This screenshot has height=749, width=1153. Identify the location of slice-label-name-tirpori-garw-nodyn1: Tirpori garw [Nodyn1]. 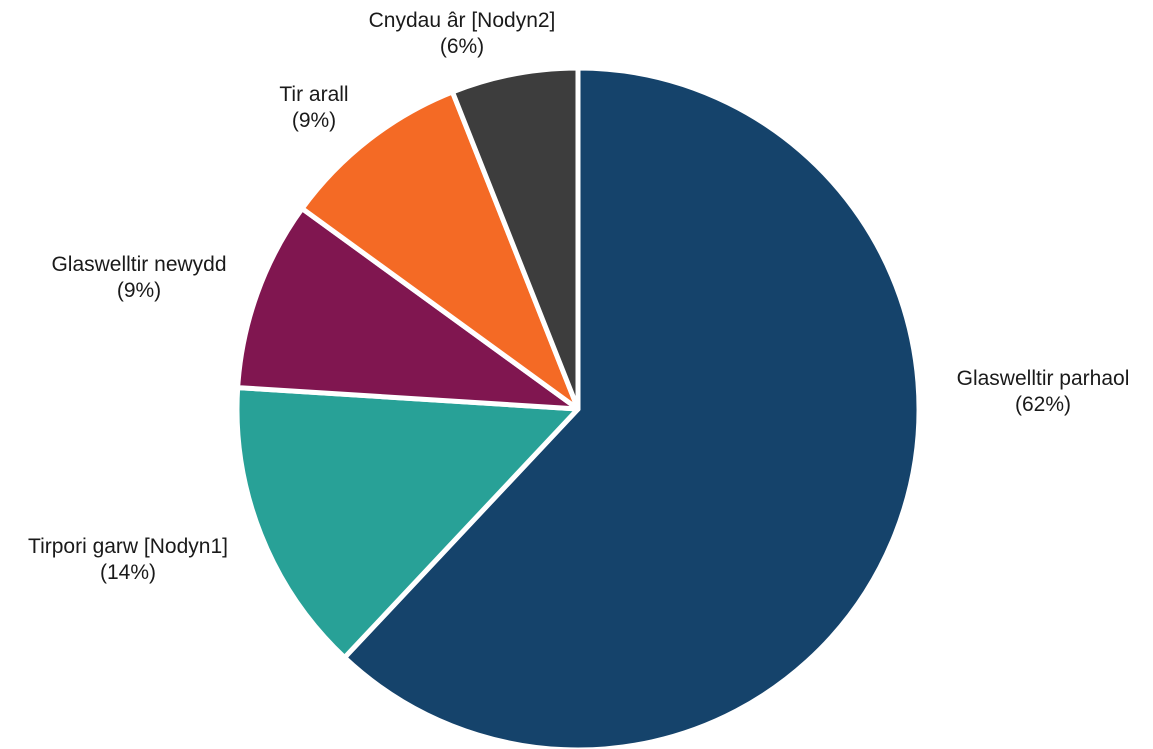
(128, 546).